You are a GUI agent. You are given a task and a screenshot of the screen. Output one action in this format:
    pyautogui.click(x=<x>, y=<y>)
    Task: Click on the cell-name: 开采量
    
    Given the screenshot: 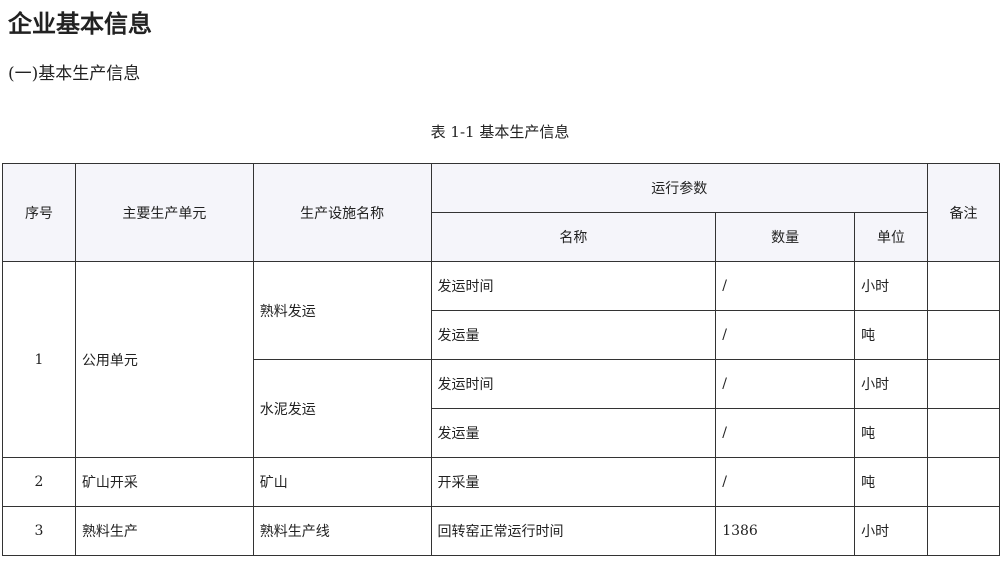 What is the action you would take?
    pyautogui.click(x=573, y=482)
    